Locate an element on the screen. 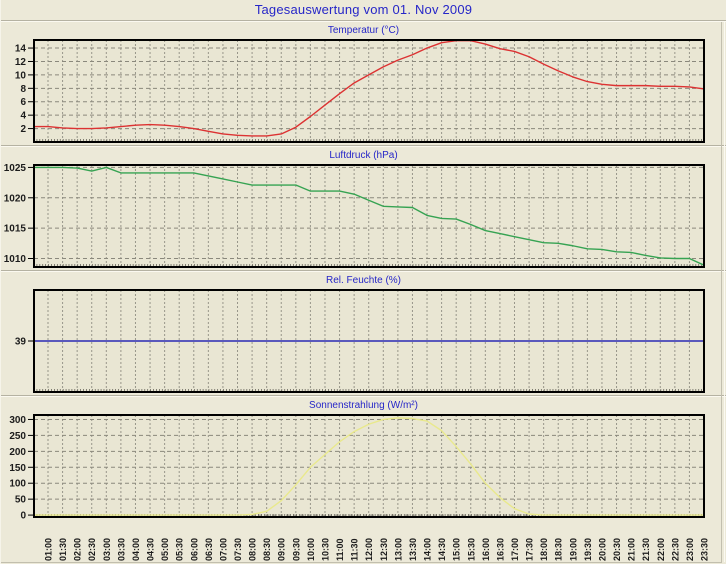 This screenshot has height=564, width=726. time-tick-label: 11:30 is located at coordinates (355, 549).